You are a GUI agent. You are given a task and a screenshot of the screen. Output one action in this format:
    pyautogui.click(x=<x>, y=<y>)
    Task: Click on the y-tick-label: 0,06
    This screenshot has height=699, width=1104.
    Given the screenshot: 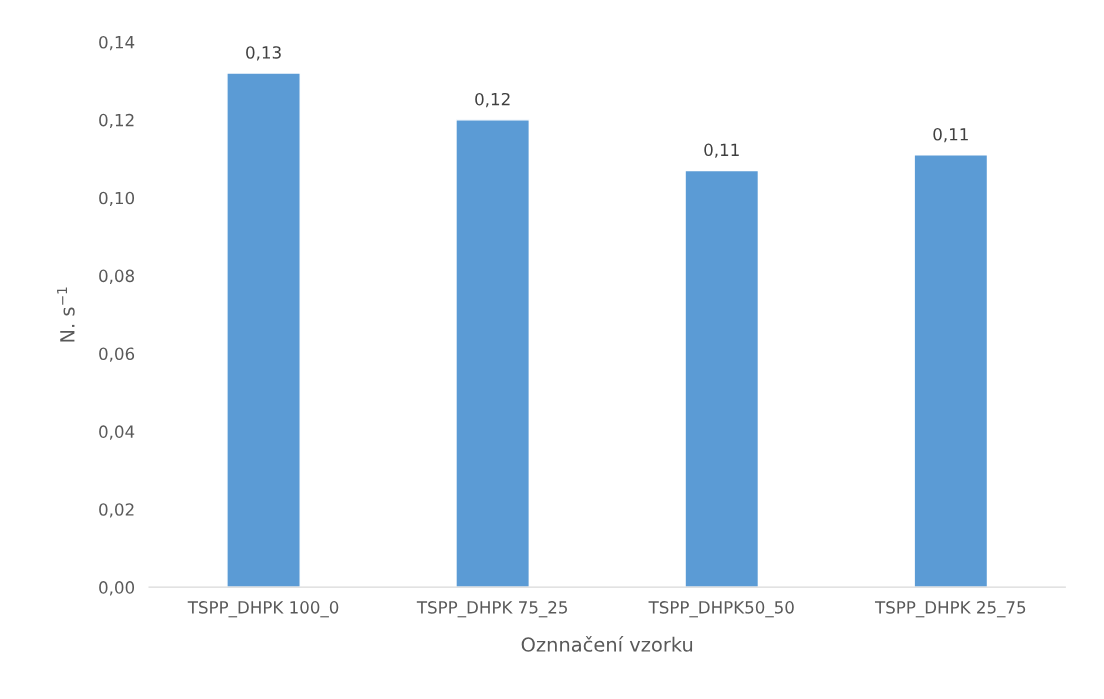 What is the action you would take?
    pyautogui.click(x=117, y=354)
    